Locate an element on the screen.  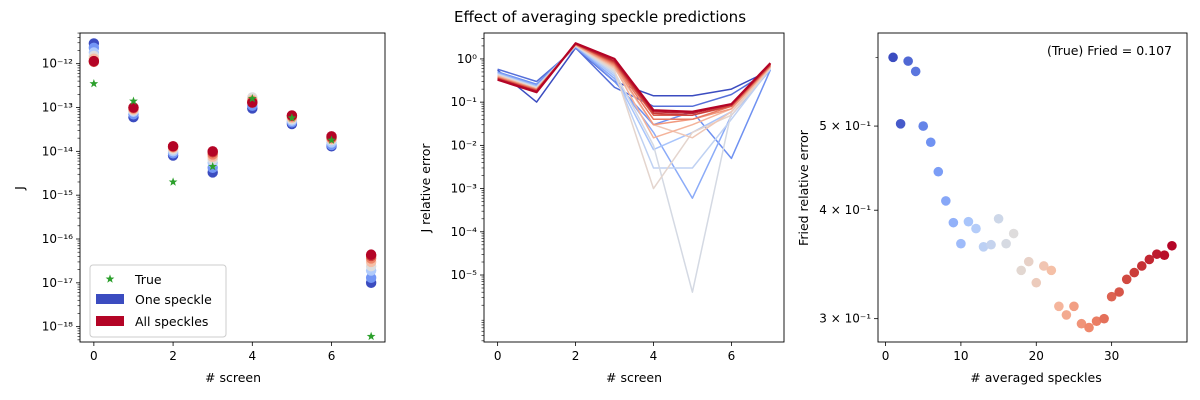
y-tick-label: 10⁻¹⁸ is located at coordinates (57, 327).